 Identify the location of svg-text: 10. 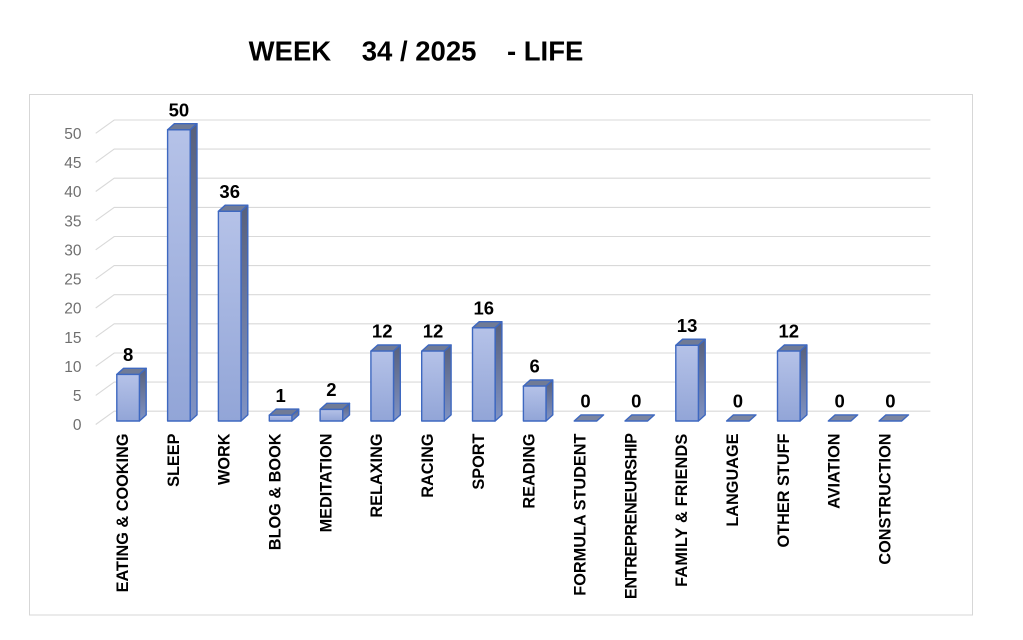
(73, 367).